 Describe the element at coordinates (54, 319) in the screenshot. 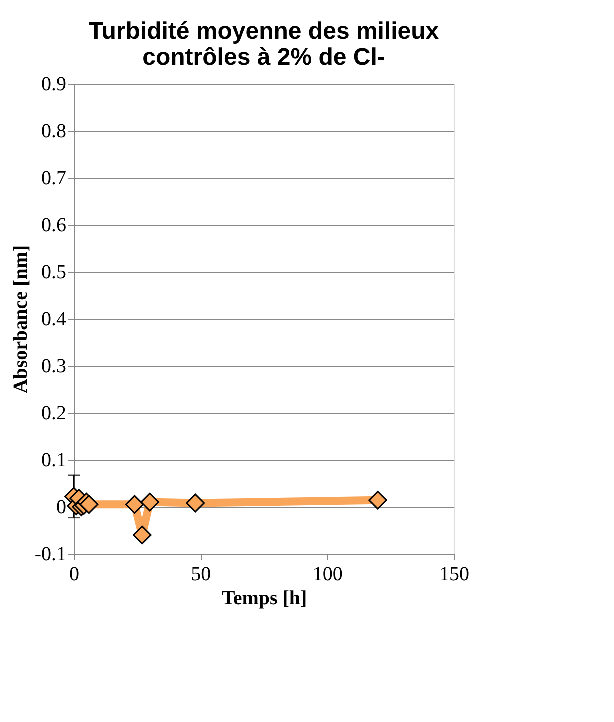

I see `y-tick-label: 0.4` at that location.